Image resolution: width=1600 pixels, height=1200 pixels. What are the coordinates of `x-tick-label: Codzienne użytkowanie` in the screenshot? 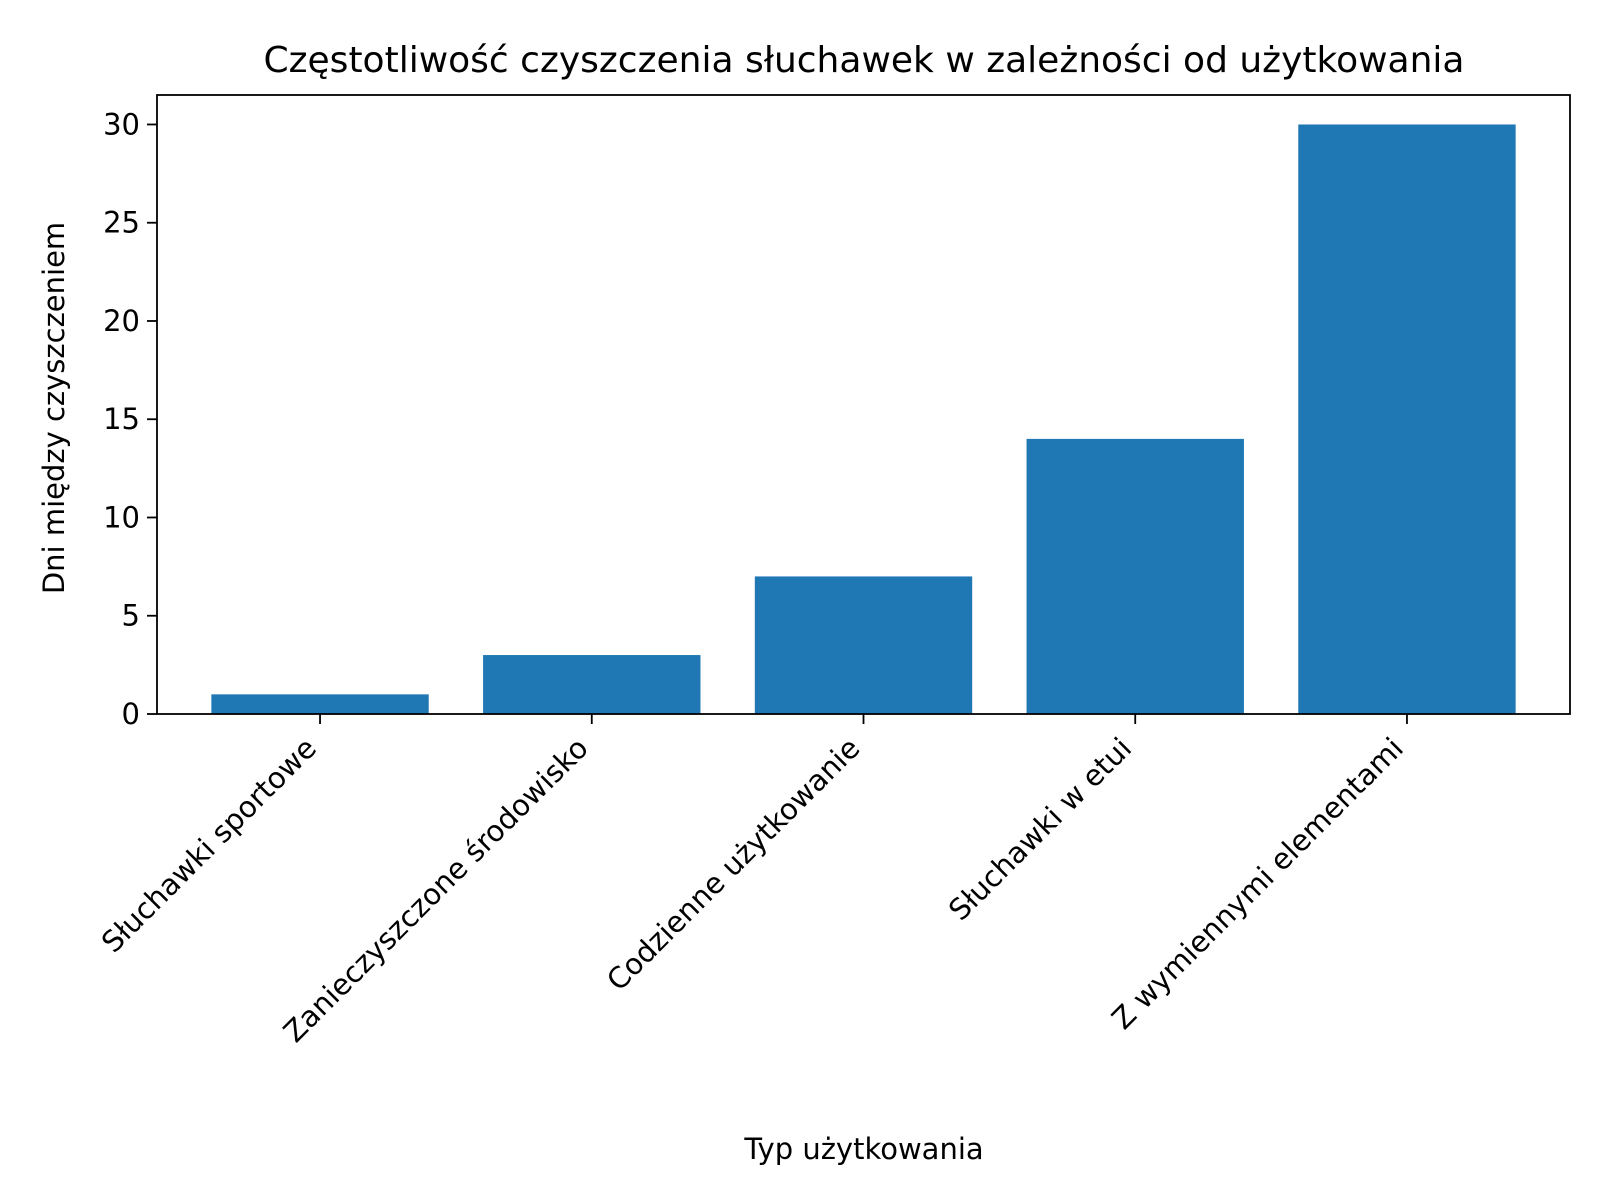 It's located at (733, 864).